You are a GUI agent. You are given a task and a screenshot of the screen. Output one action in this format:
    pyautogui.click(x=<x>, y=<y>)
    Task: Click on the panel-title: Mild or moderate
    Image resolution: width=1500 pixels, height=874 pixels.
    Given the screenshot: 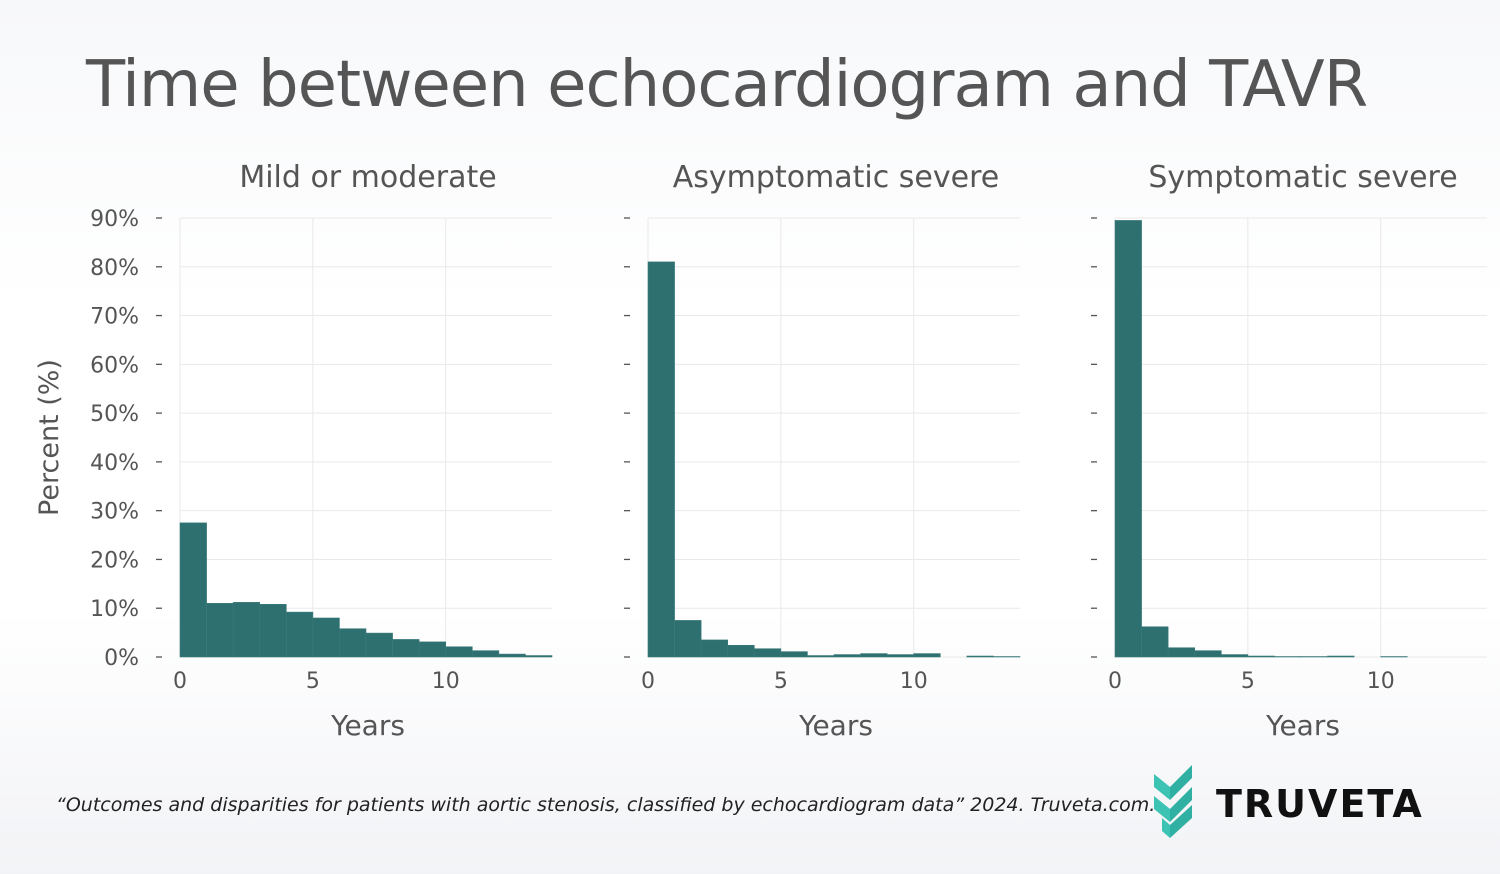 What is the action you would take?
    pyautogui.click(x=367, y=177)
    